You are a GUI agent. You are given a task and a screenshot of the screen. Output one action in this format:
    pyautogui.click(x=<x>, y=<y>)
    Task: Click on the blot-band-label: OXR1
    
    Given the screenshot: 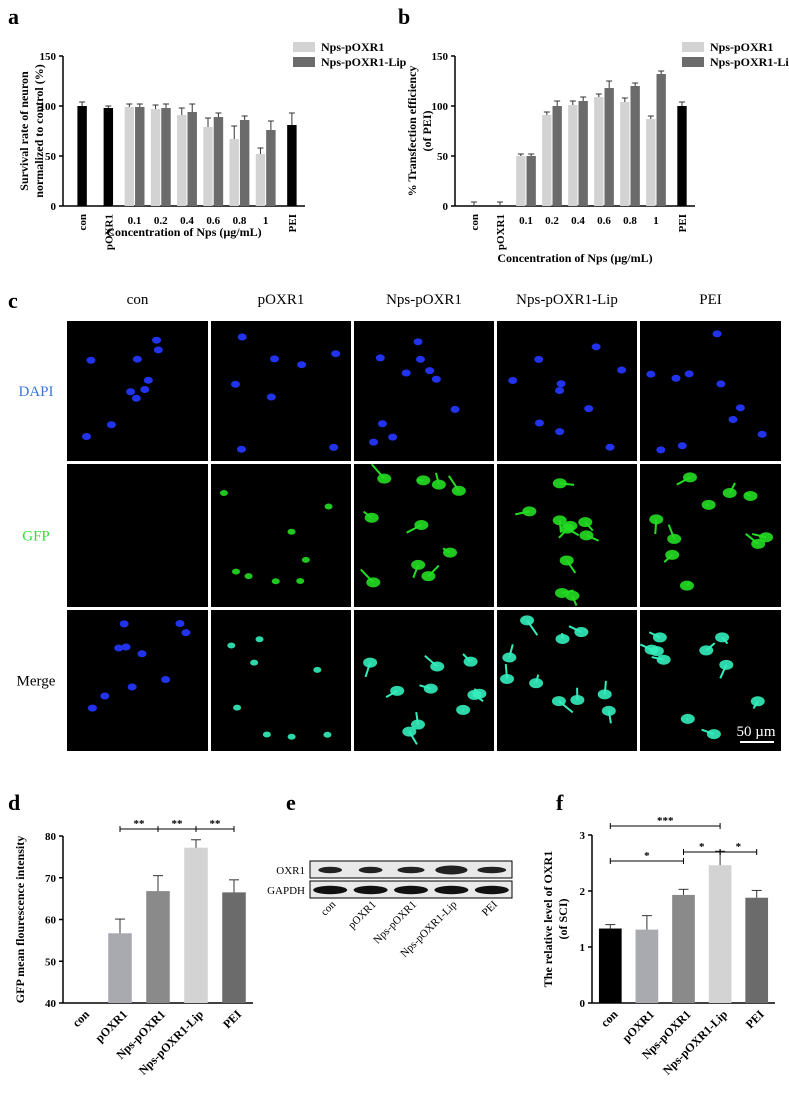 What is the action you would take?
    pyautogui.click(x=290, y=871)
    